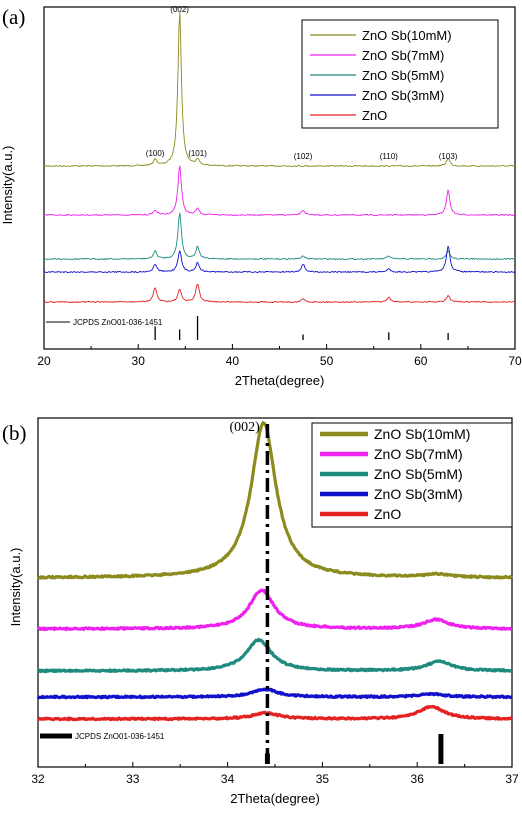  Describe the element at coordinates (13, 17) in the screenshot. I see `panel-label: (a)` at that location.